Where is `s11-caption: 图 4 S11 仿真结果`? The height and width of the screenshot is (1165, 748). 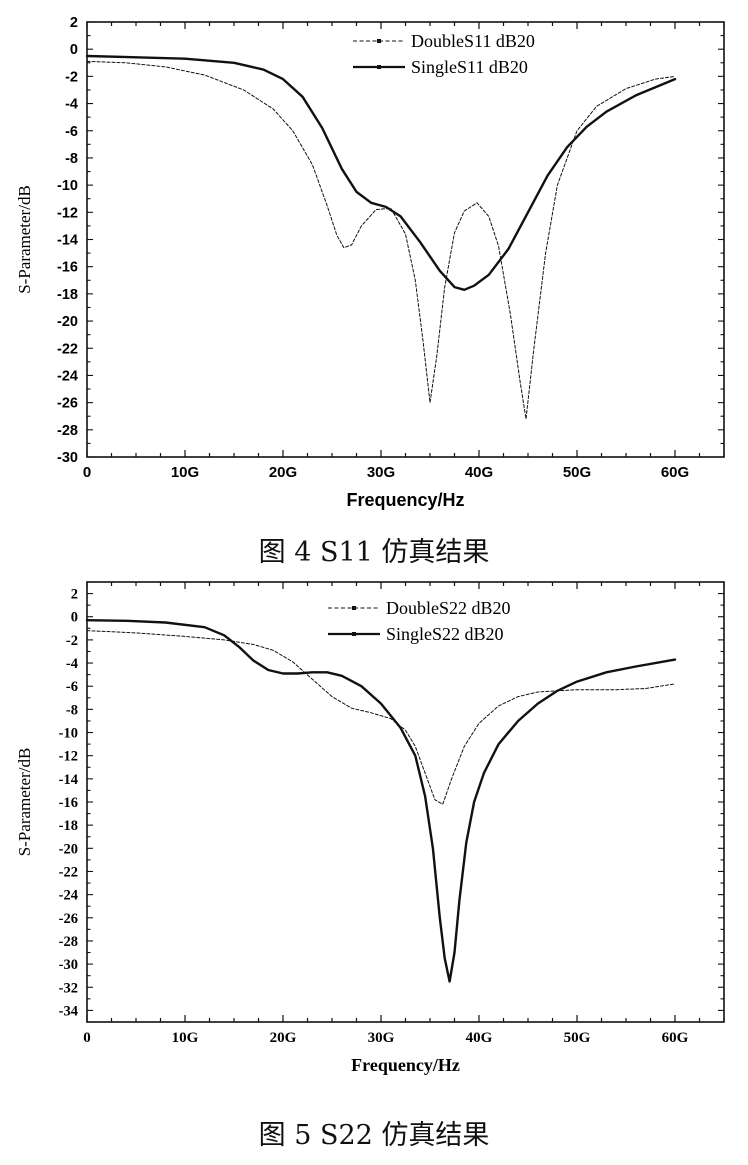 s11-caption: 图 4 S11 仿真结果 is located at coordinates (374, 552).